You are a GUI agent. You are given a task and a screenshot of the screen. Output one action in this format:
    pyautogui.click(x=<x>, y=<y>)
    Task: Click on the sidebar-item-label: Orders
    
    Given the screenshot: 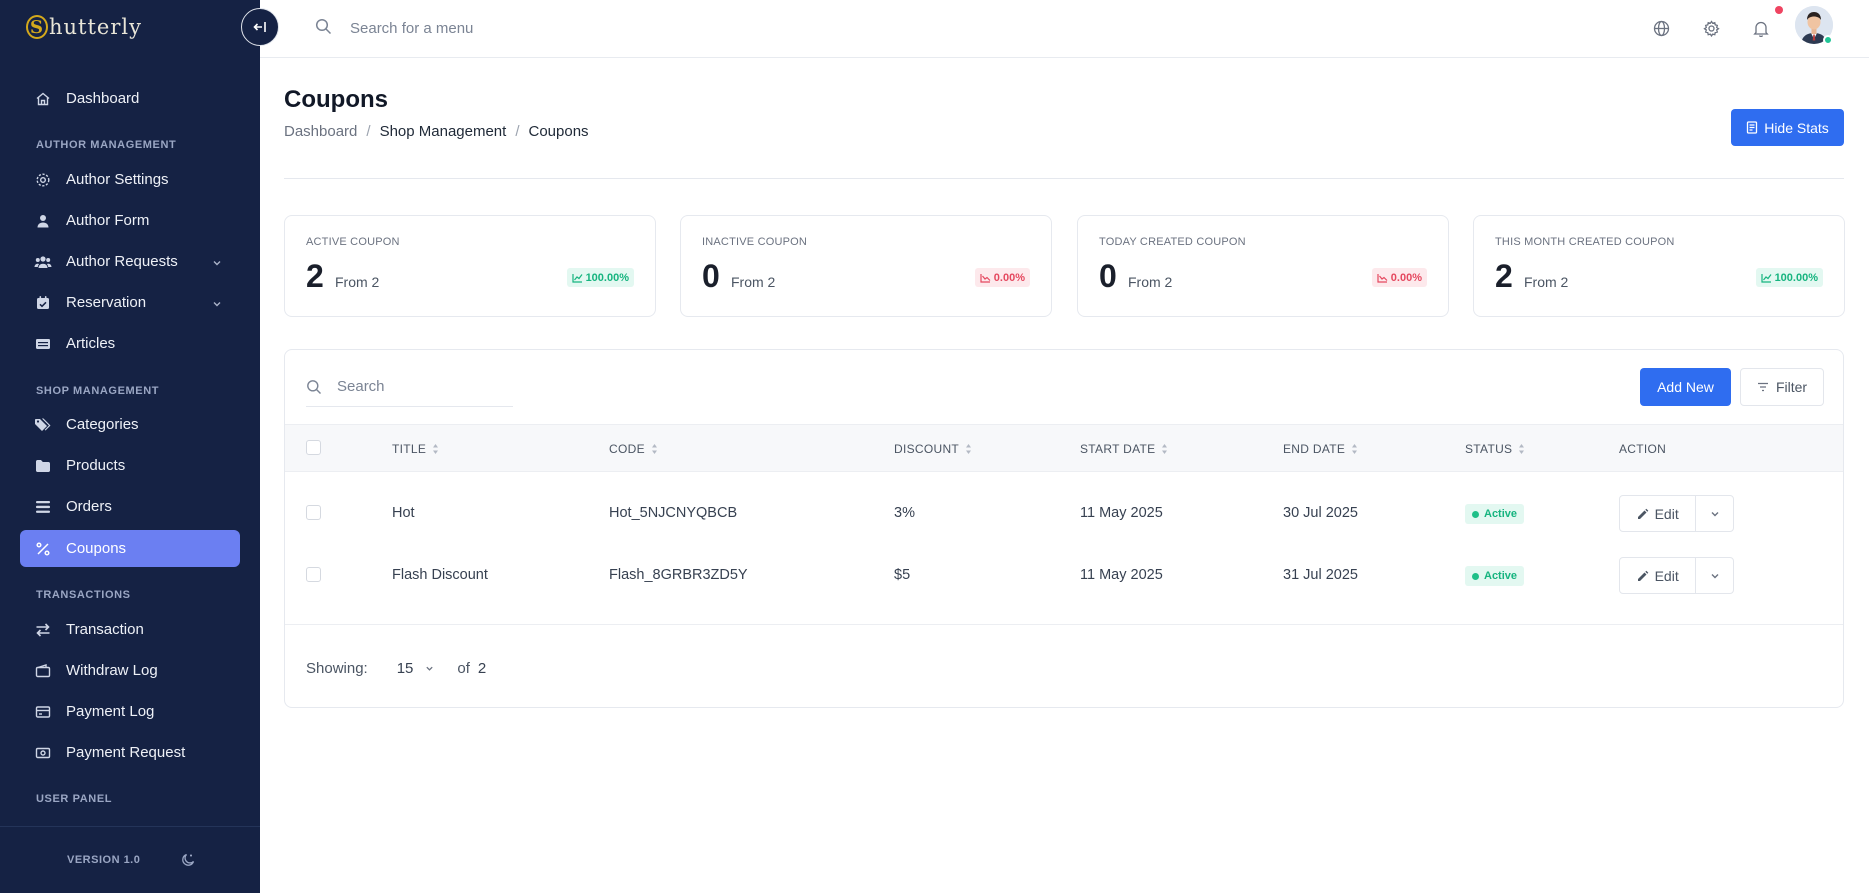 What is the action you would take?
    pyautogui.click(x=89, y=506)
    